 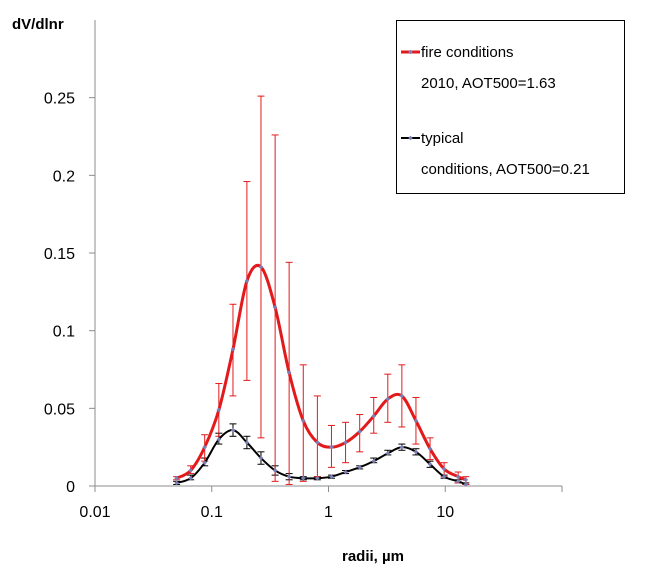 I want to click on x-tick-label: 0.01, so click(x=94, y=512).